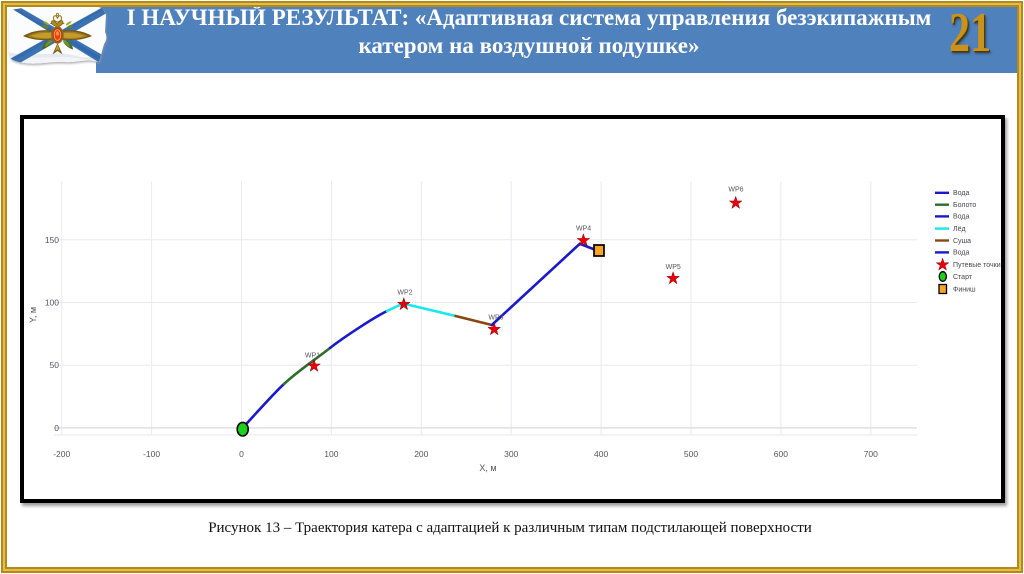 The image size is (1024, 574). Describe the element at coordinates (421, 454) in the screenshot. I see `svg-text: 200` at that location.